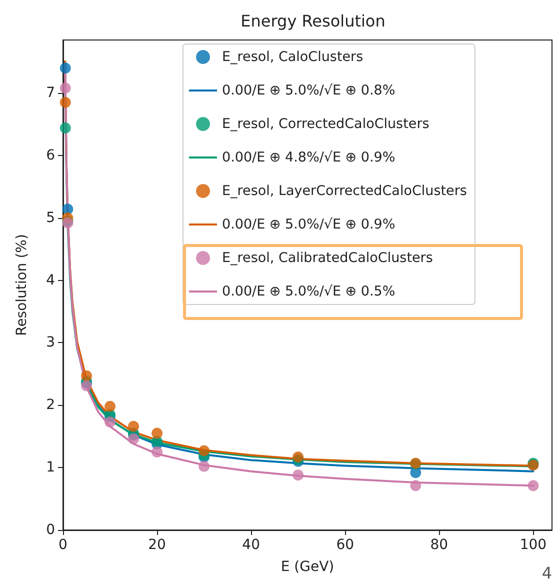 The image size is (554, 583). Describe the element at coordinates (327, 258) in the screenshot. I see `legend-label: E_resol, CalibratedCaloClusters` at that location.